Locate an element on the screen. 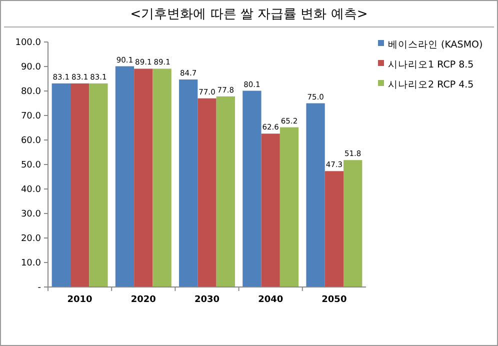 The width and height of the screenshot is (498, 346). chart-title: <기후변화에 따른 쌀 자급률 변화 예측> is located at coordinates (249, 14).